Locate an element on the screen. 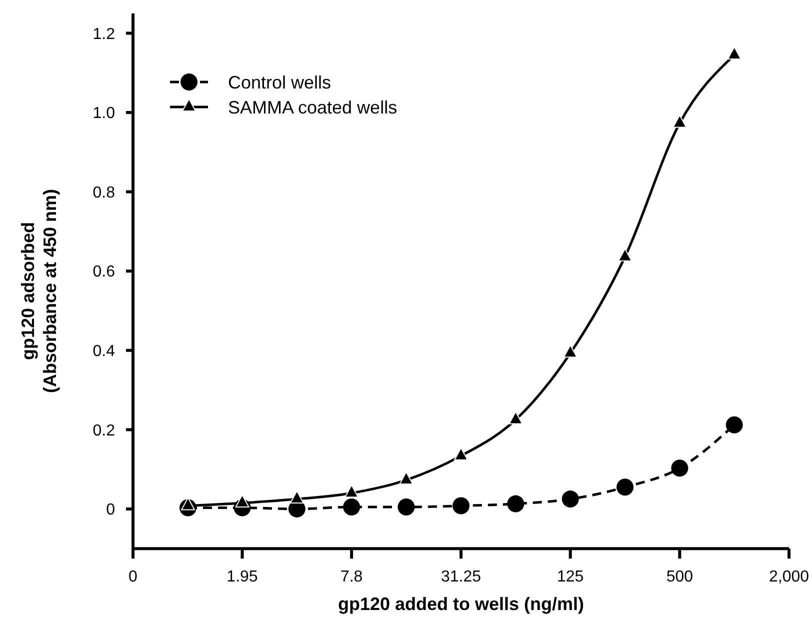 The image size is (812, 633). legend-label: Control wells is located at coordinates (280, 82).